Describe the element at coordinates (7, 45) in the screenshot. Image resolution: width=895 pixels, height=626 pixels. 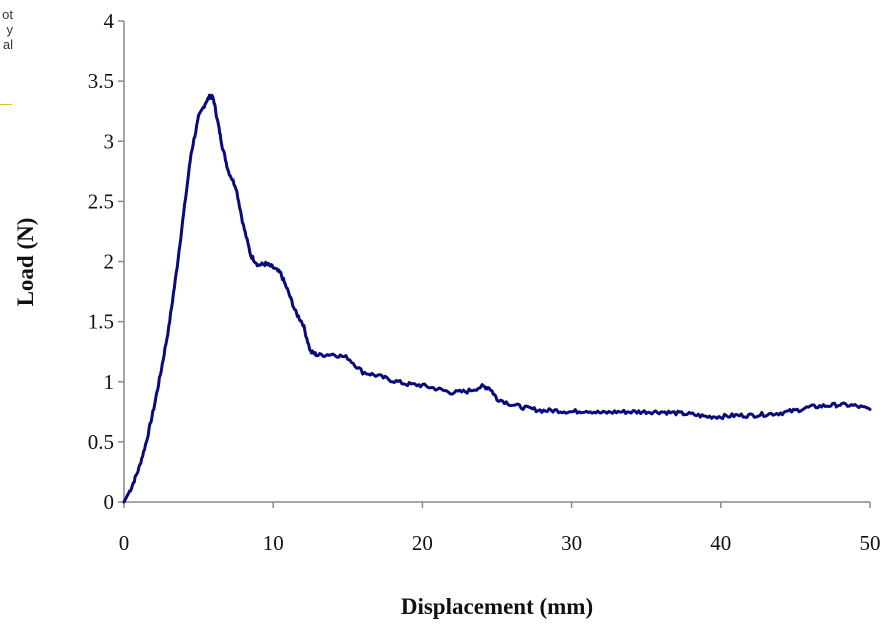
I see `sidebar-fragment-line-3: al` at that location.